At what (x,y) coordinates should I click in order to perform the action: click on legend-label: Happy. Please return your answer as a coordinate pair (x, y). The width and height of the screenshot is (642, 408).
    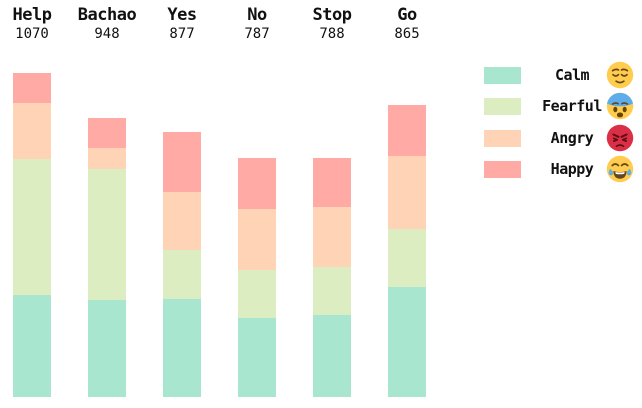
    Looking at the image, I should click on (572, 169).